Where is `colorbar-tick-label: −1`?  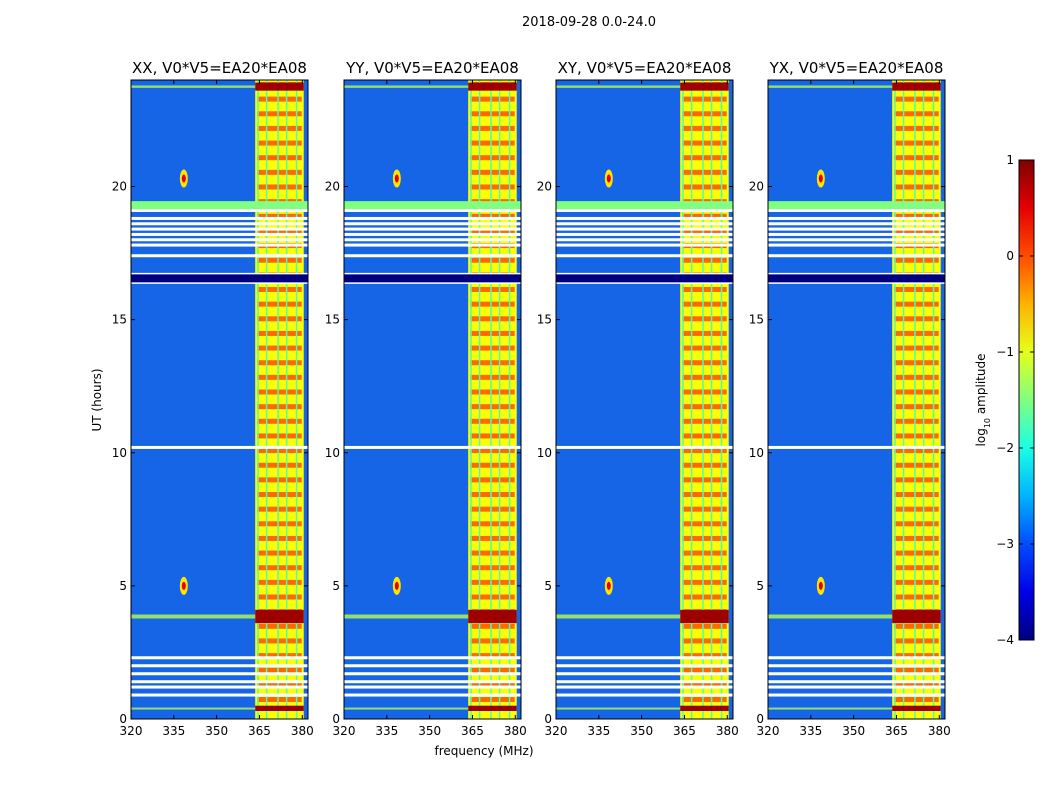
colorbar-tick-label: −1 is located at coordinates (1005, 352).